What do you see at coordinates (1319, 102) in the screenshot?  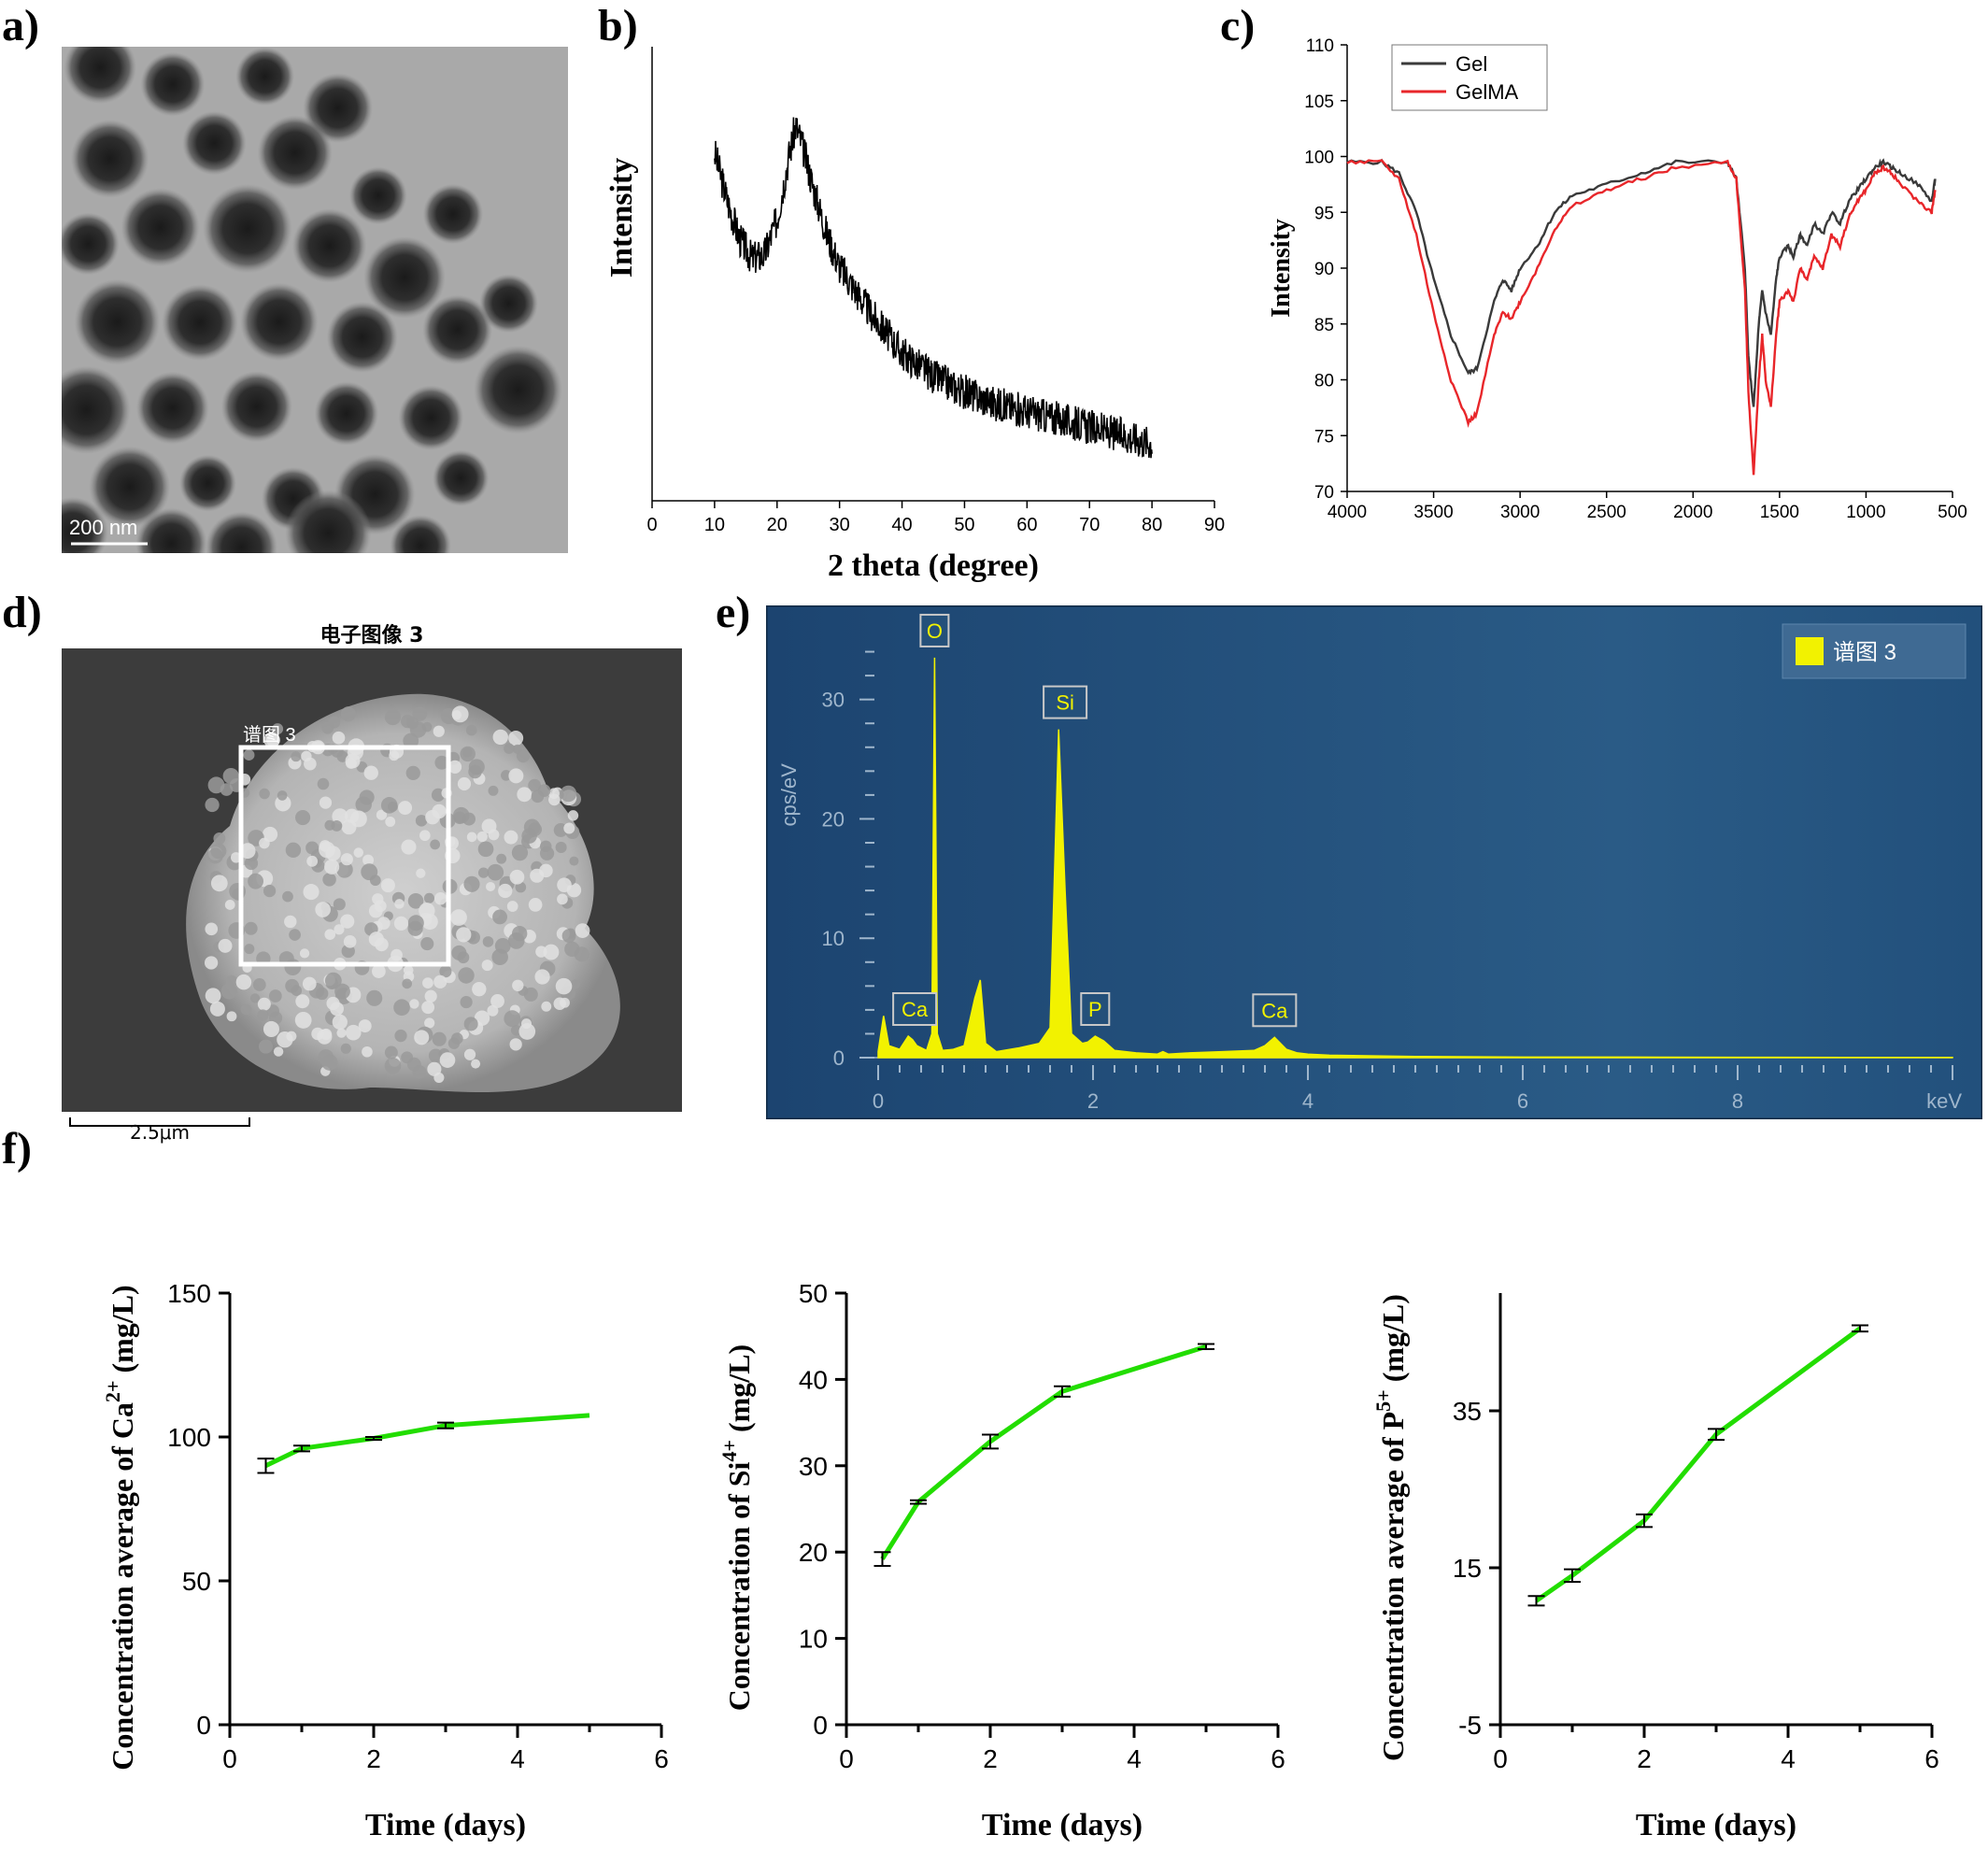 I see `y-tick-label: 105` at bounding box center [1319, 102].